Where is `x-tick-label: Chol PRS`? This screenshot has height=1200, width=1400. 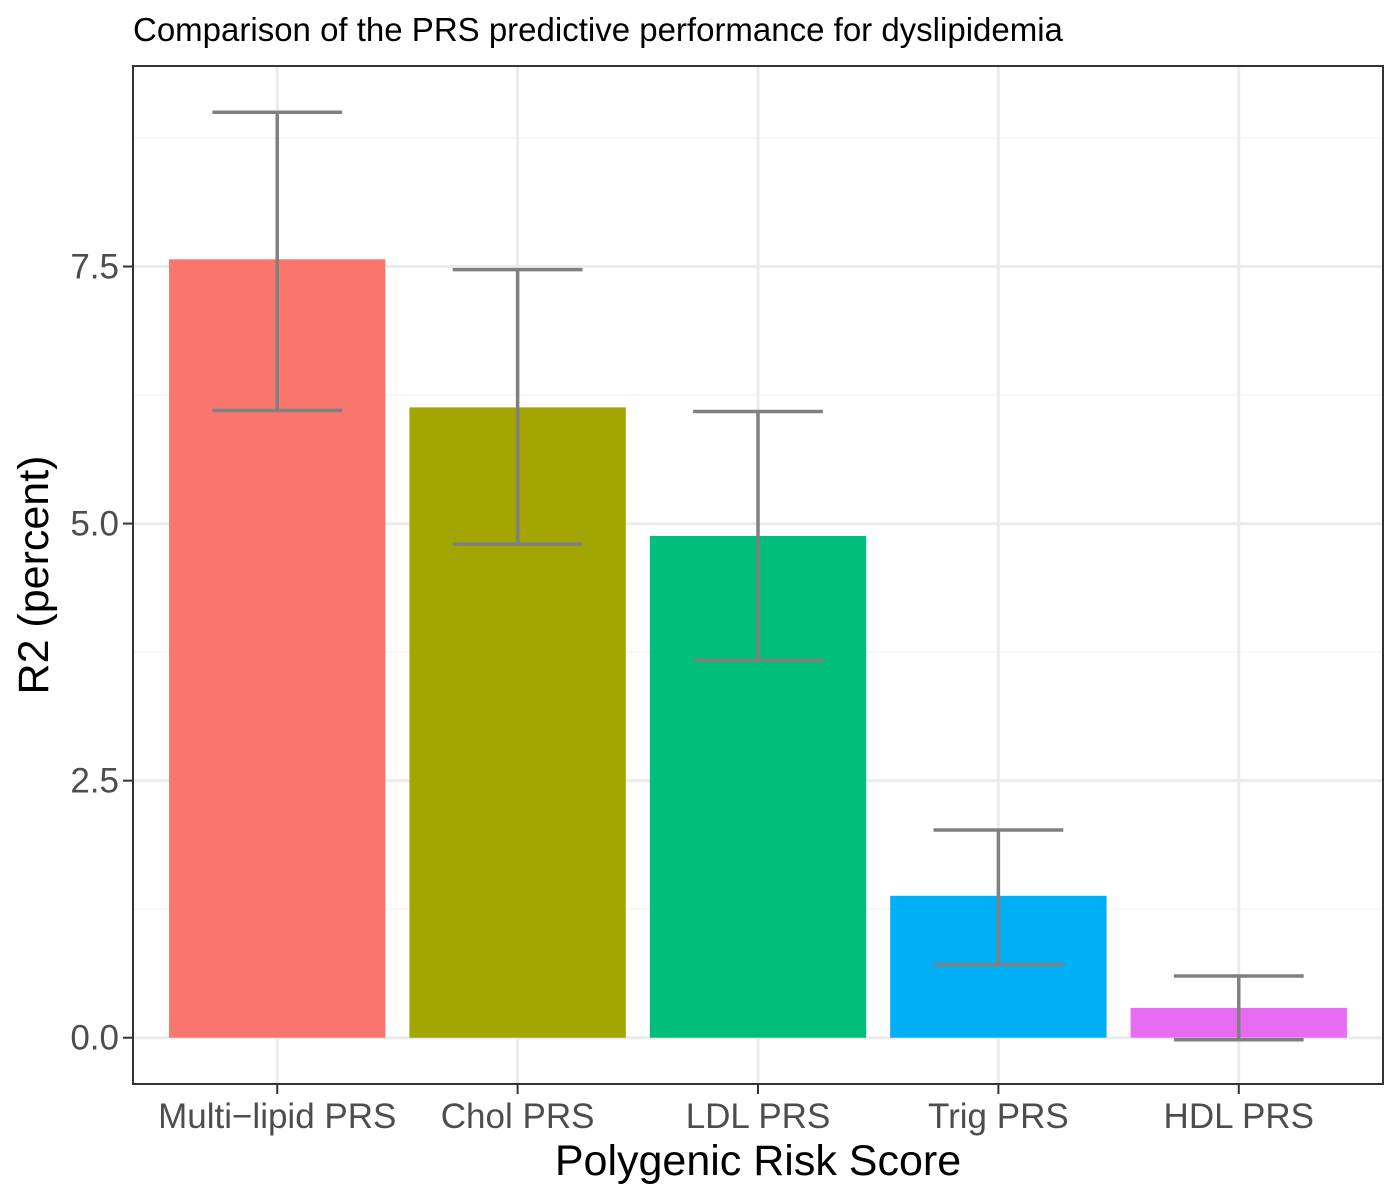 x-tick-label: Chol PRS is located at coordinates (518, 1116).